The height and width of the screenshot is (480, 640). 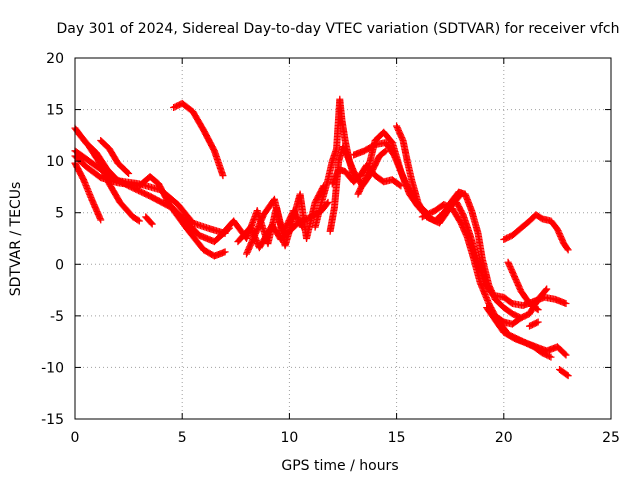 I want to click on y-tick-label: -10, so click(x=52, y=368).